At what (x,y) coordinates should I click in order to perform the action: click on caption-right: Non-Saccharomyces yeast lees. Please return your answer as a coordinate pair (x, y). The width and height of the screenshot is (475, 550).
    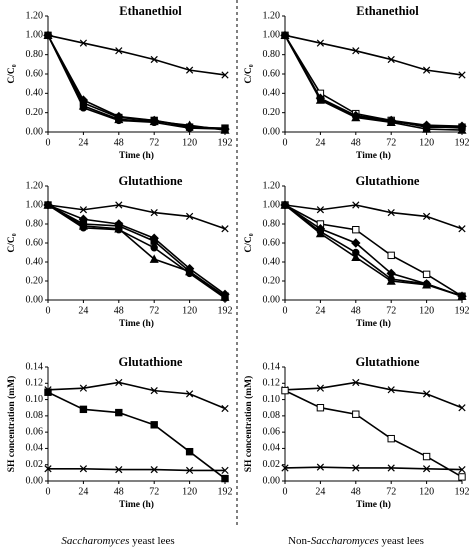
    Looking at the image, I should click on (356, 541).